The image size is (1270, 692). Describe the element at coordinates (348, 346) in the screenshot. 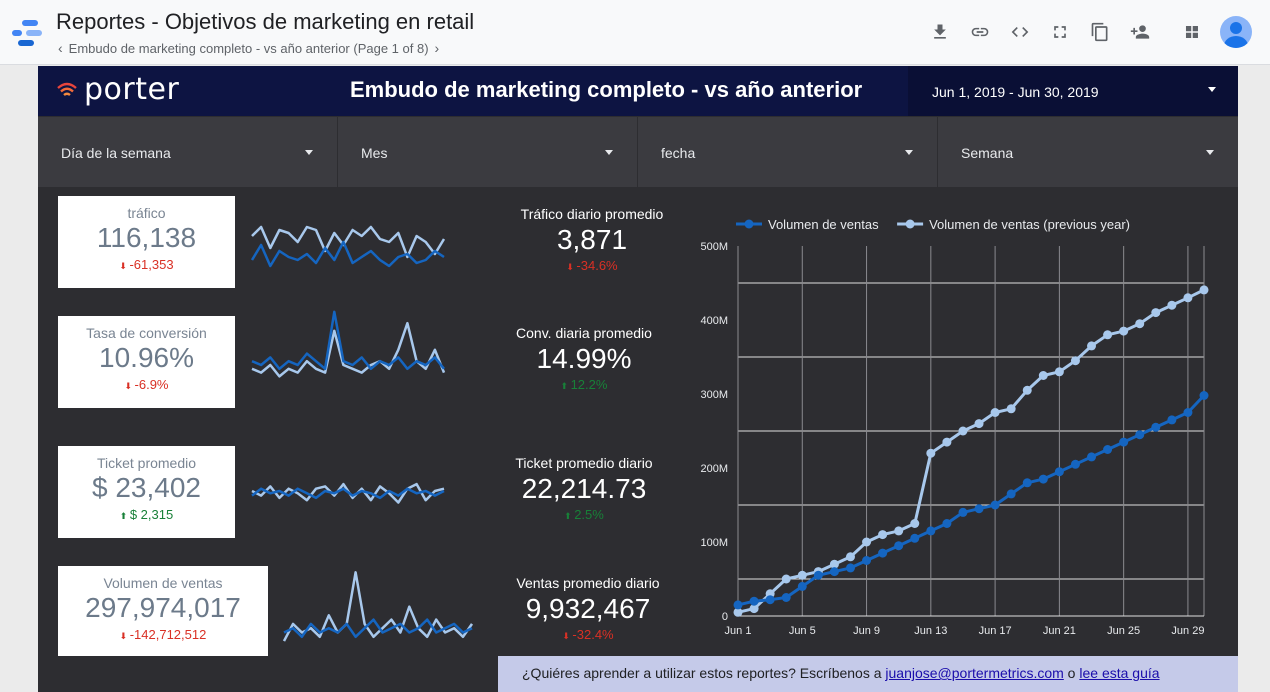

I see `sparkline-conversion` at that location.